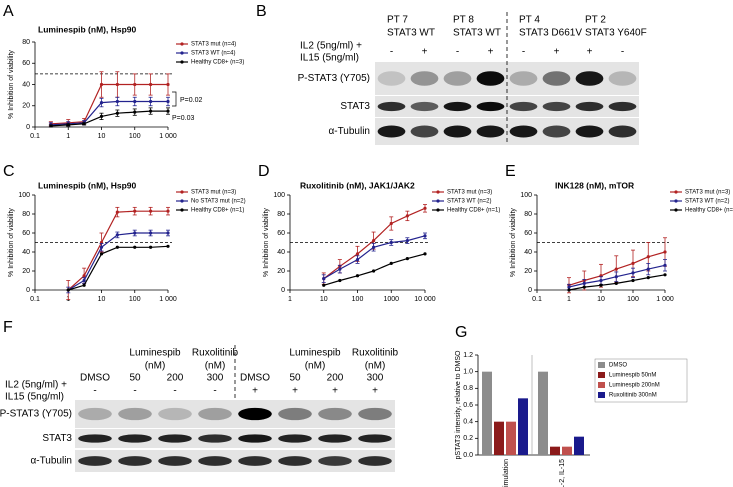 The height and width of the screenshot is (487, 733). Describe the element at coordinates (168, 299) in the screenshot. I see `x-tick-label: 1 000` at that location.